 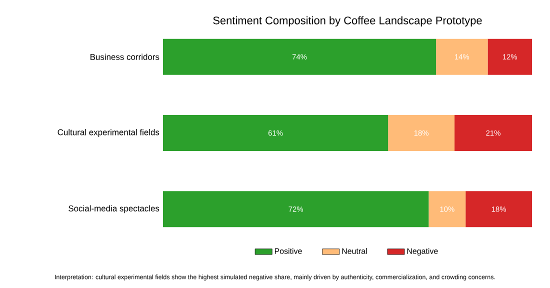 What do you see at coordinates (347, 21) in the screenshot?
I see `chart-title: Sentiment Composition by Coffee Landscape Prototype` at bounding box center [347, 21].